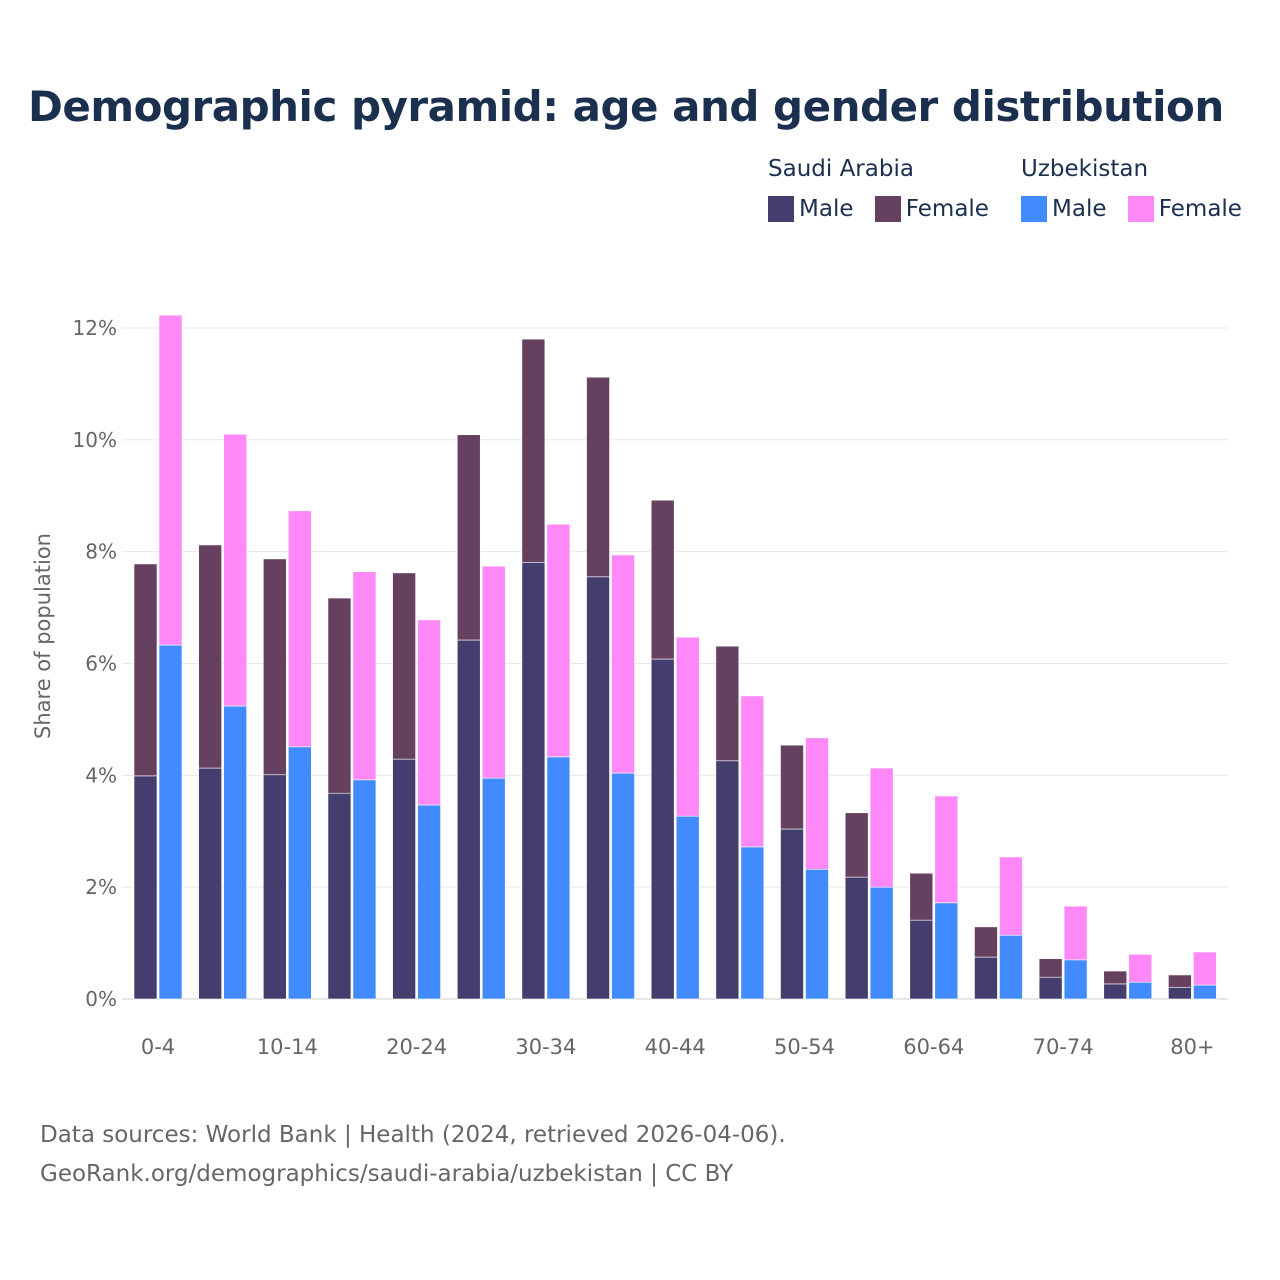 This screenshot has width=1280, height=1280. Describe the element at coordinates (416, 1047) in the screenshot. I see `x-tick-label: 20-24` at that location.